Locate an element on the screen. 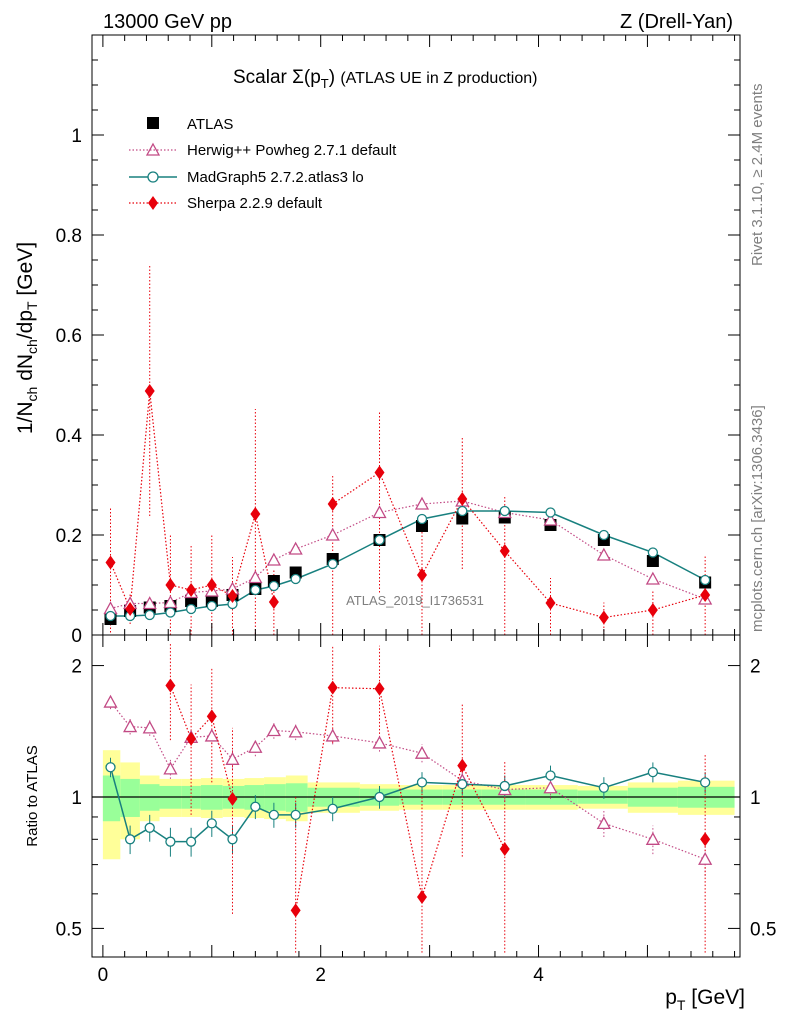 Image resolution: width=786 pixels, height=1024 pixels. legend-label-atlas: ATLAS is located at coordinates (210, 124).